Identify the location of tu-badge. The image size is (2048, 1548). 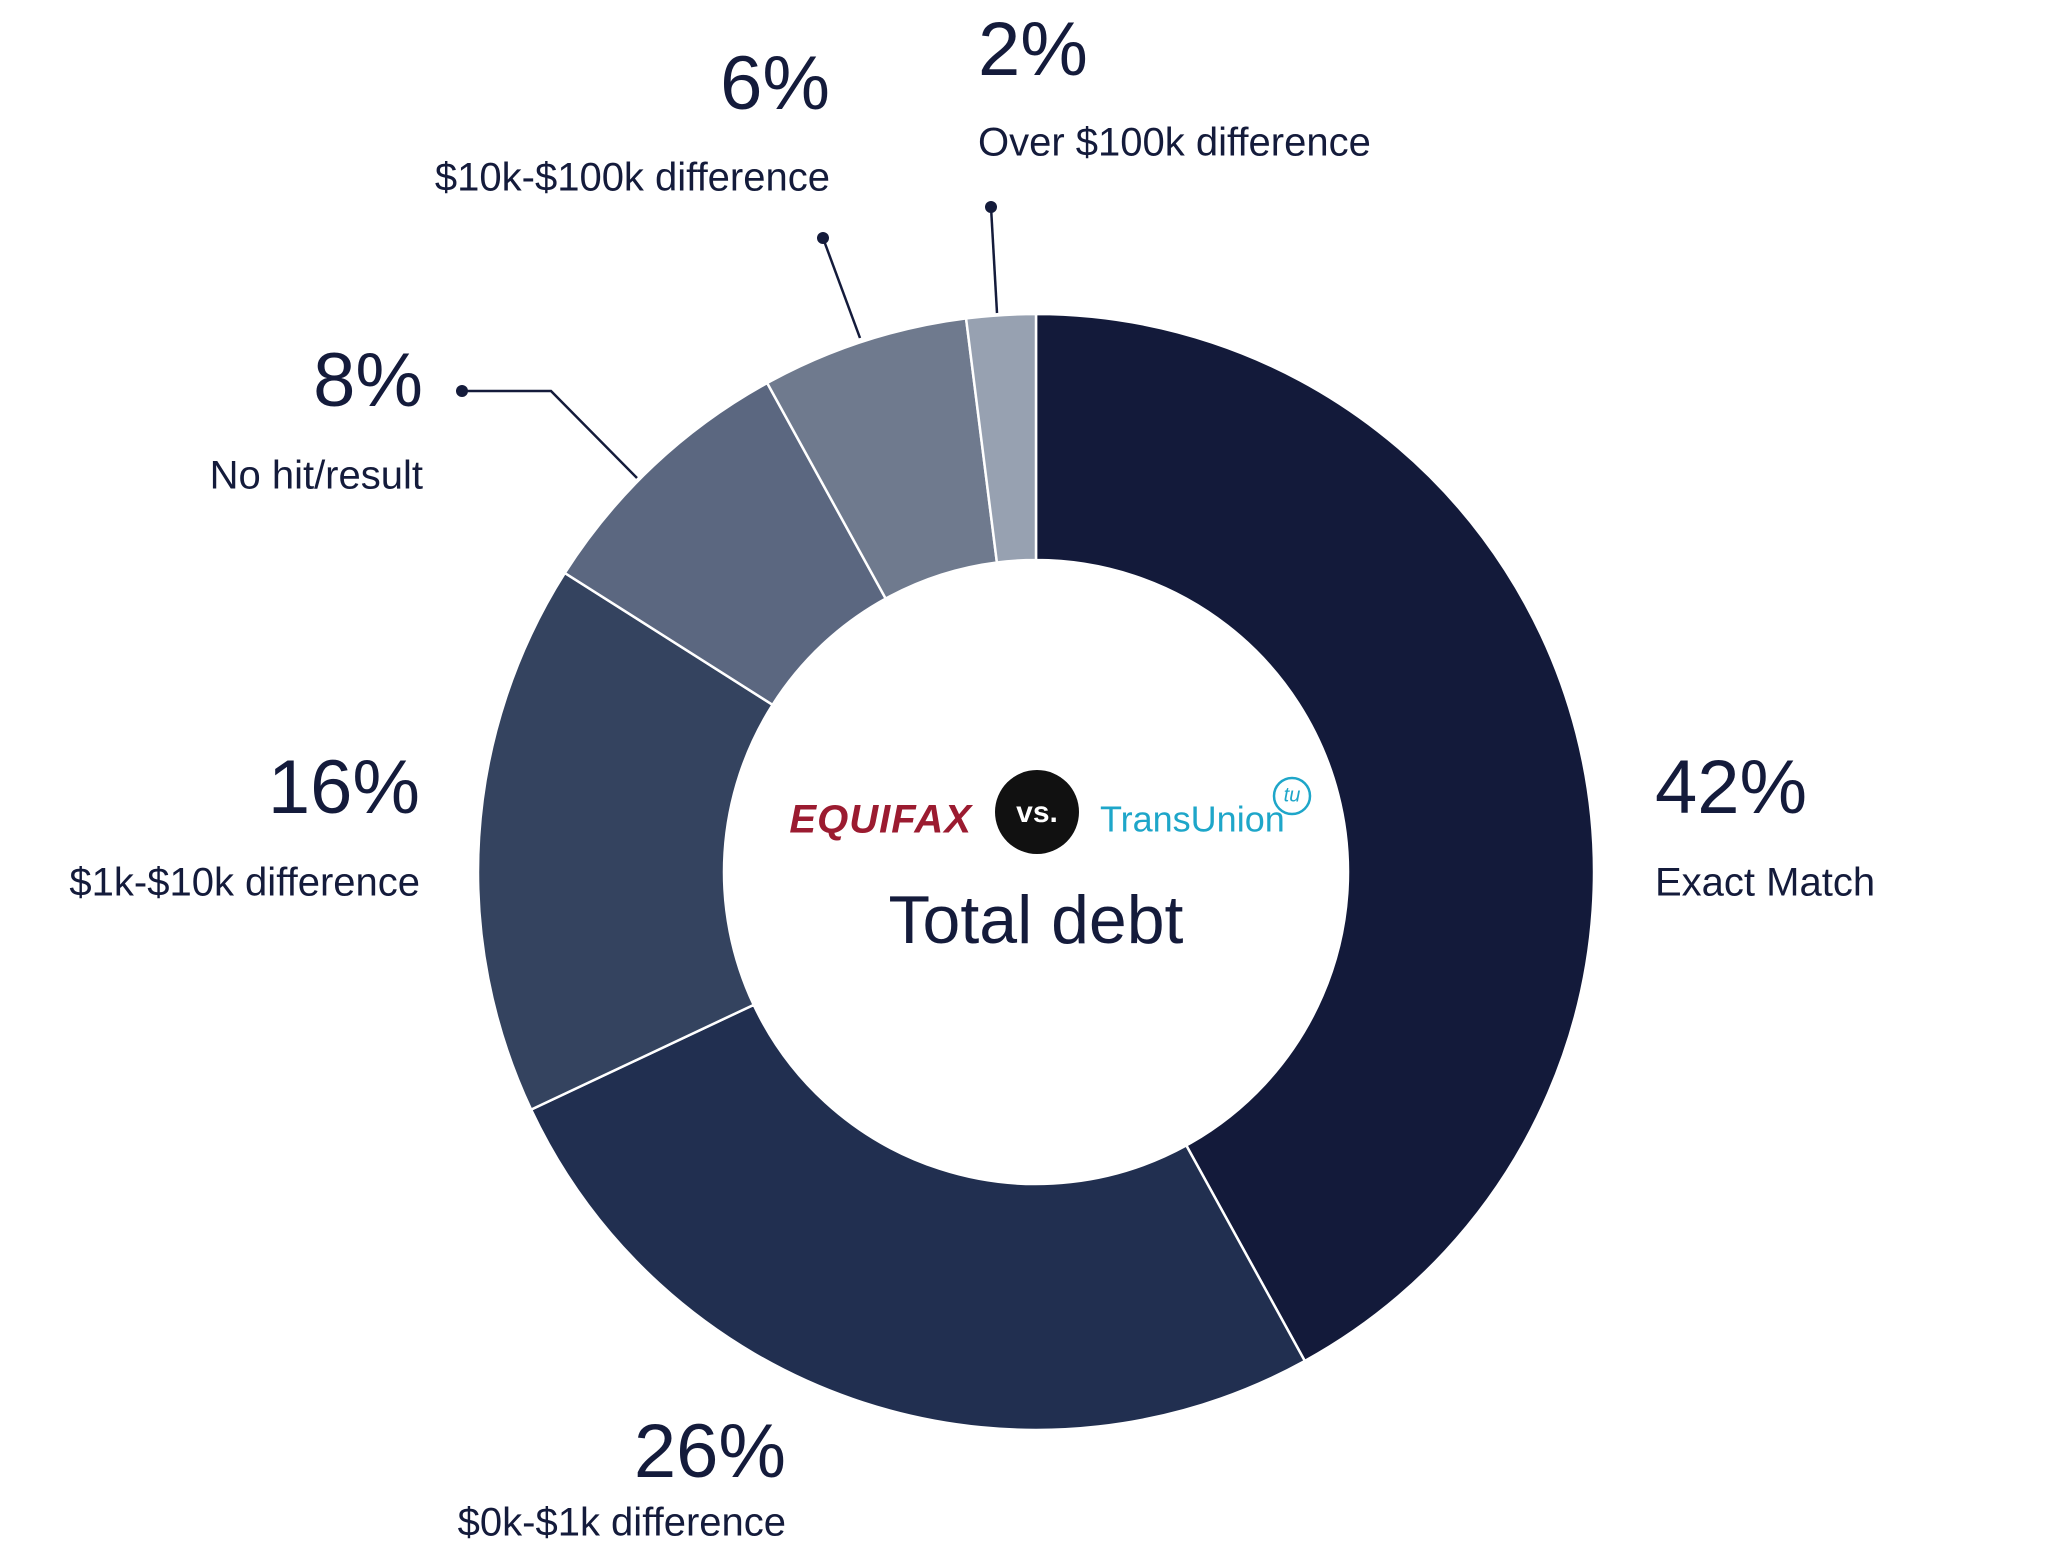
(1292, 796).